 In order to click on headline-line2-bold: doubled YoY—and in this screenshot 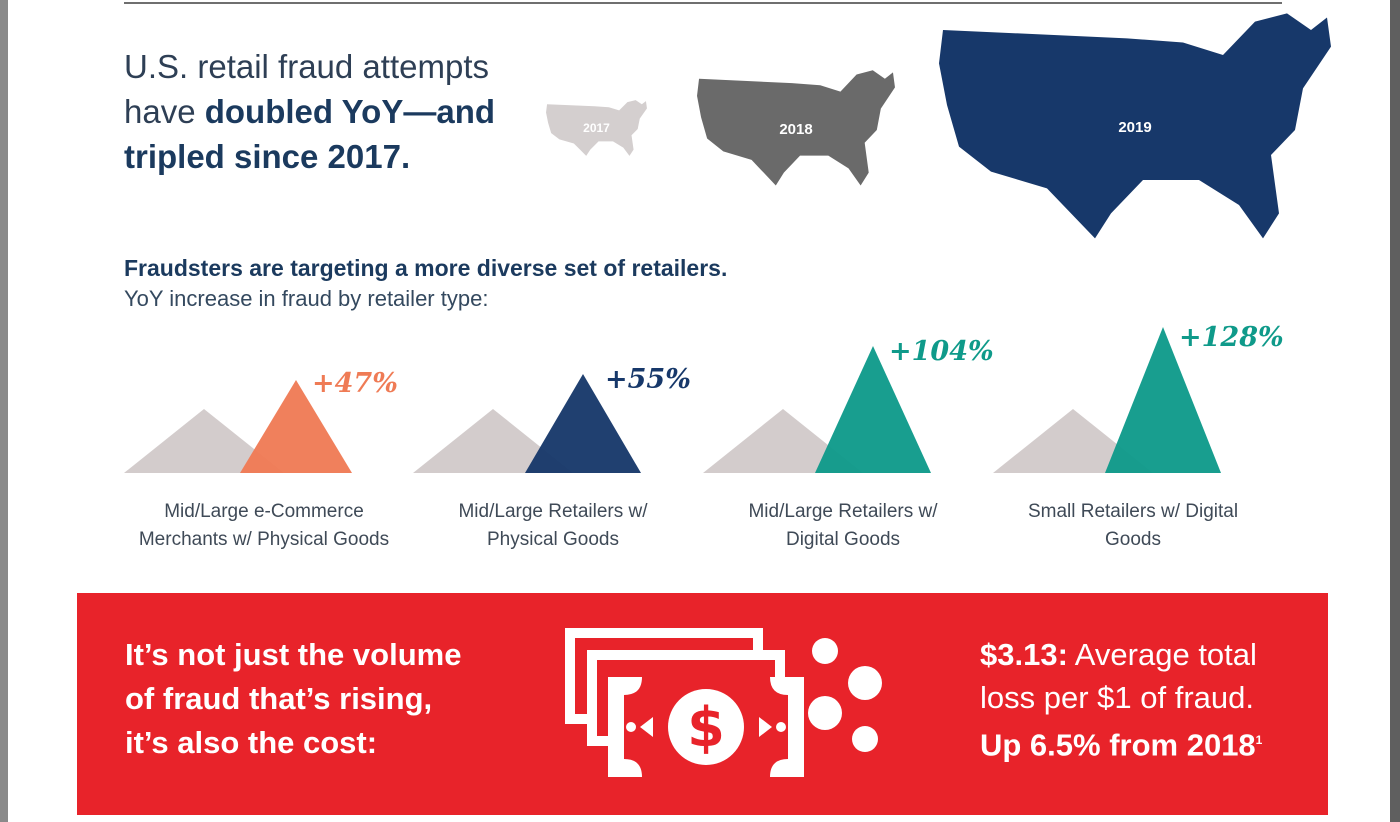, I will do `click(350, 111)`.